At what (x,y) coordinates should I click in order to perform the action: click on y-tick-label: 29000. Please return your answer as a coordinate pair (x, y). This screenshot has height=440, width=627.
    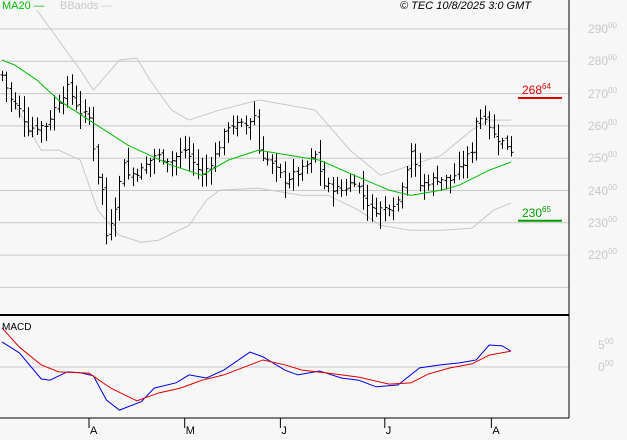
    Looking at the image, I should click on (602, 28).